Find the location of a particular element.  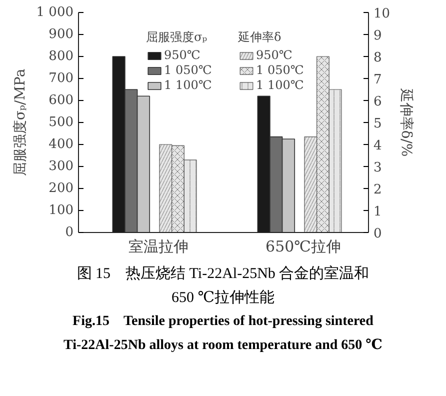

y-tick-label: 100 is located at coordinates (61, 210).